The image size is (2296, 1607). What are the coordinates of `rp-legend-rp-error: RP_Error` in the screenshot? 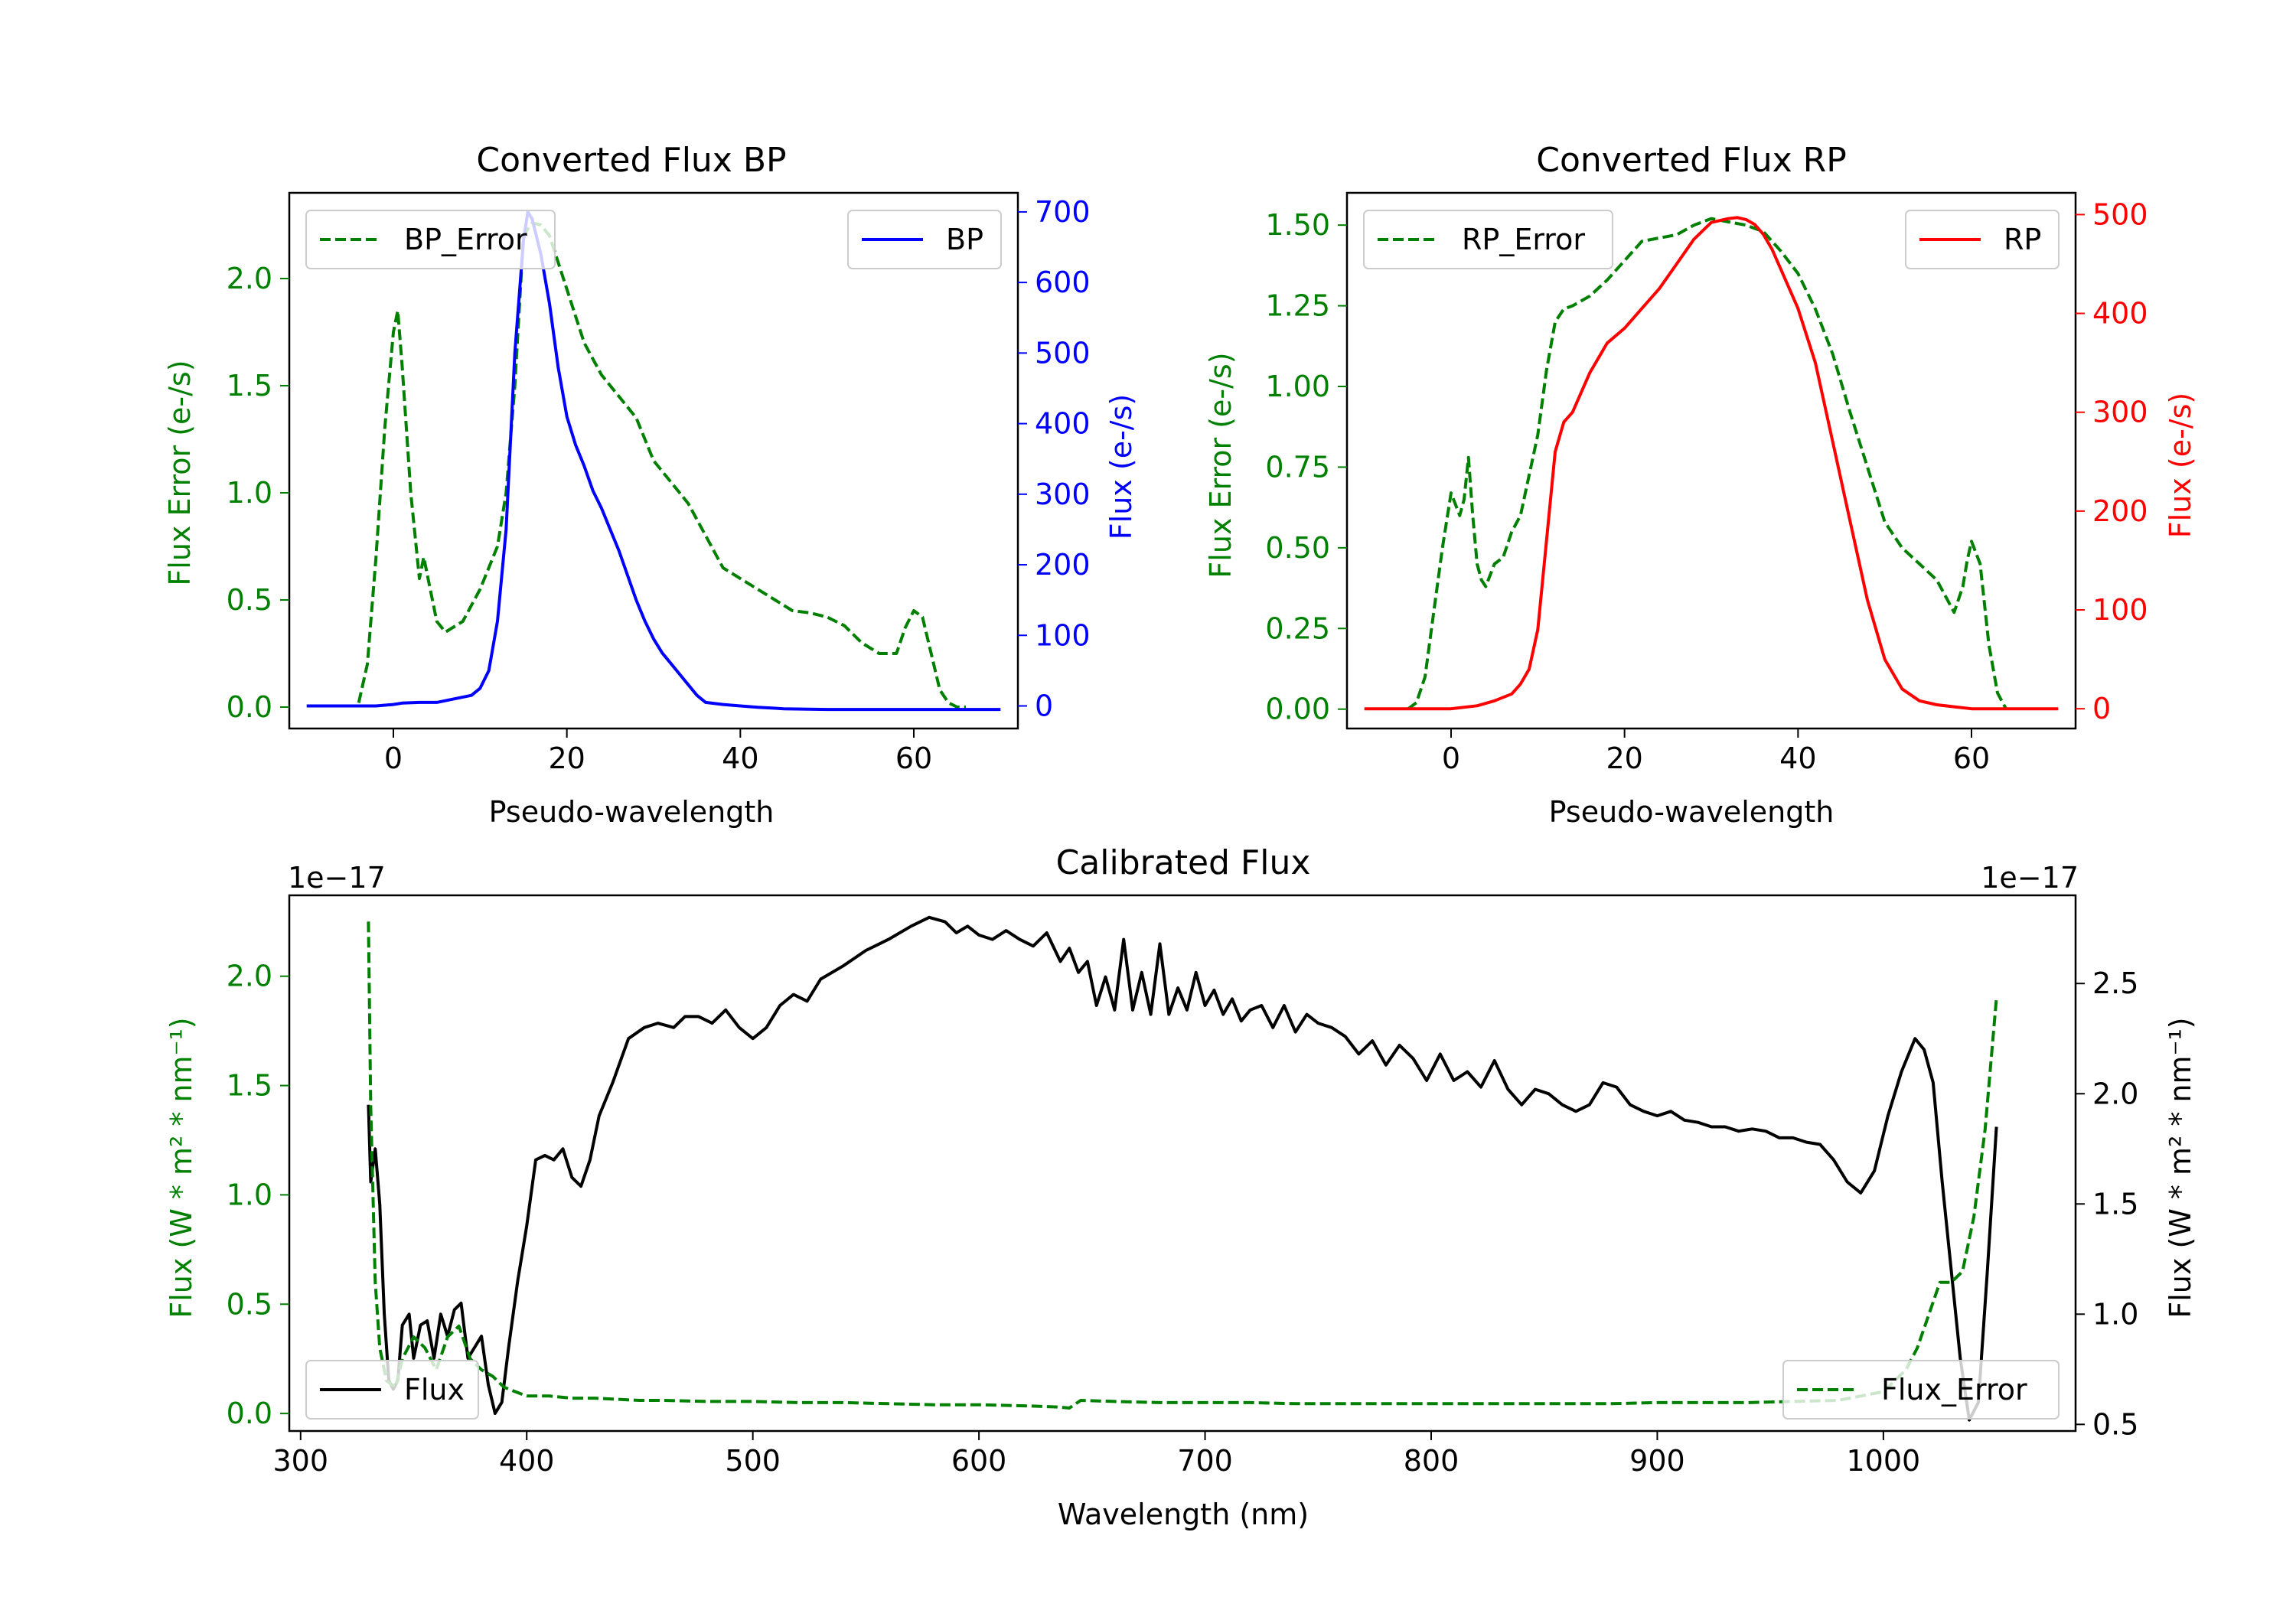 It's located at (1488, 239).